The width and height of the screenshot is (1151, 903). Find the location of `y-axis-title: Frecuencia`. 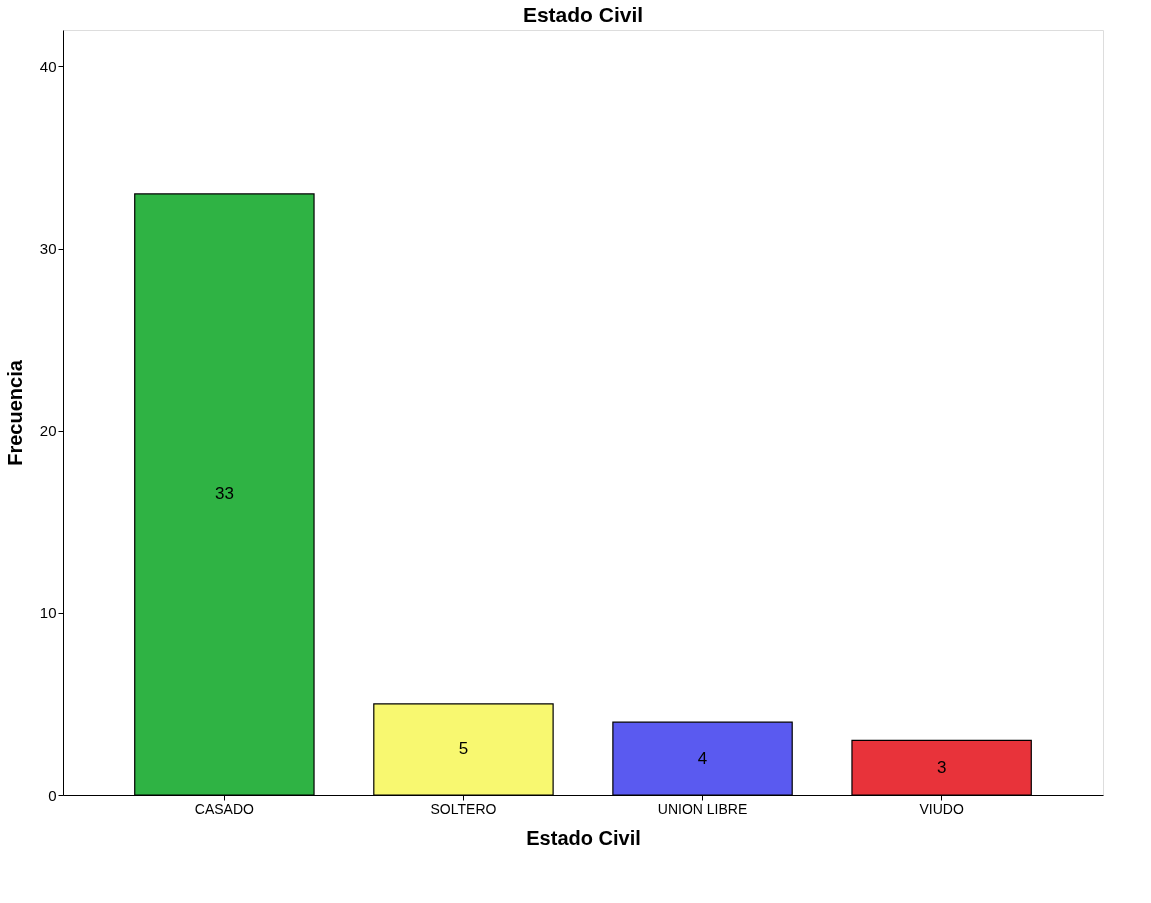

y-axis-title: Frecuencia is located at coordinates (14, 412).